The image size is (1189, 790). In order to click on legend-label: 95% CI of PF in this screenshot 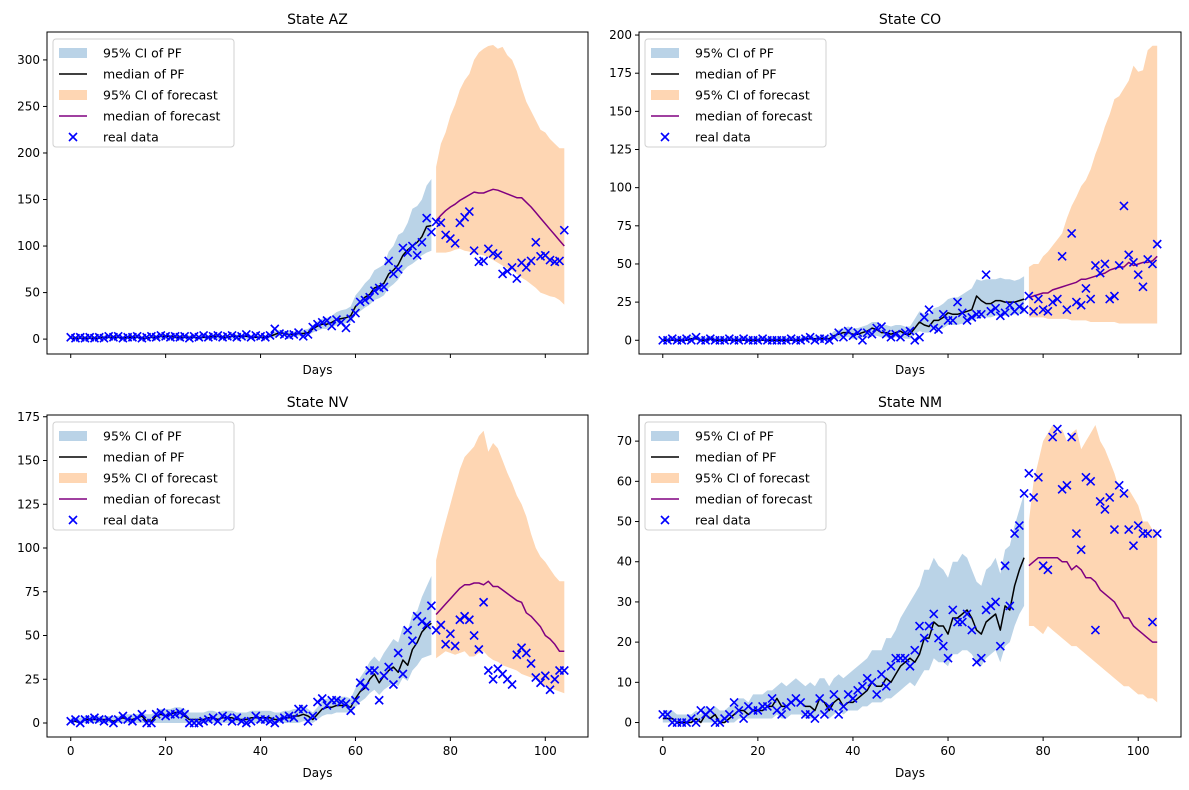, I will do `click(734, 53)`.